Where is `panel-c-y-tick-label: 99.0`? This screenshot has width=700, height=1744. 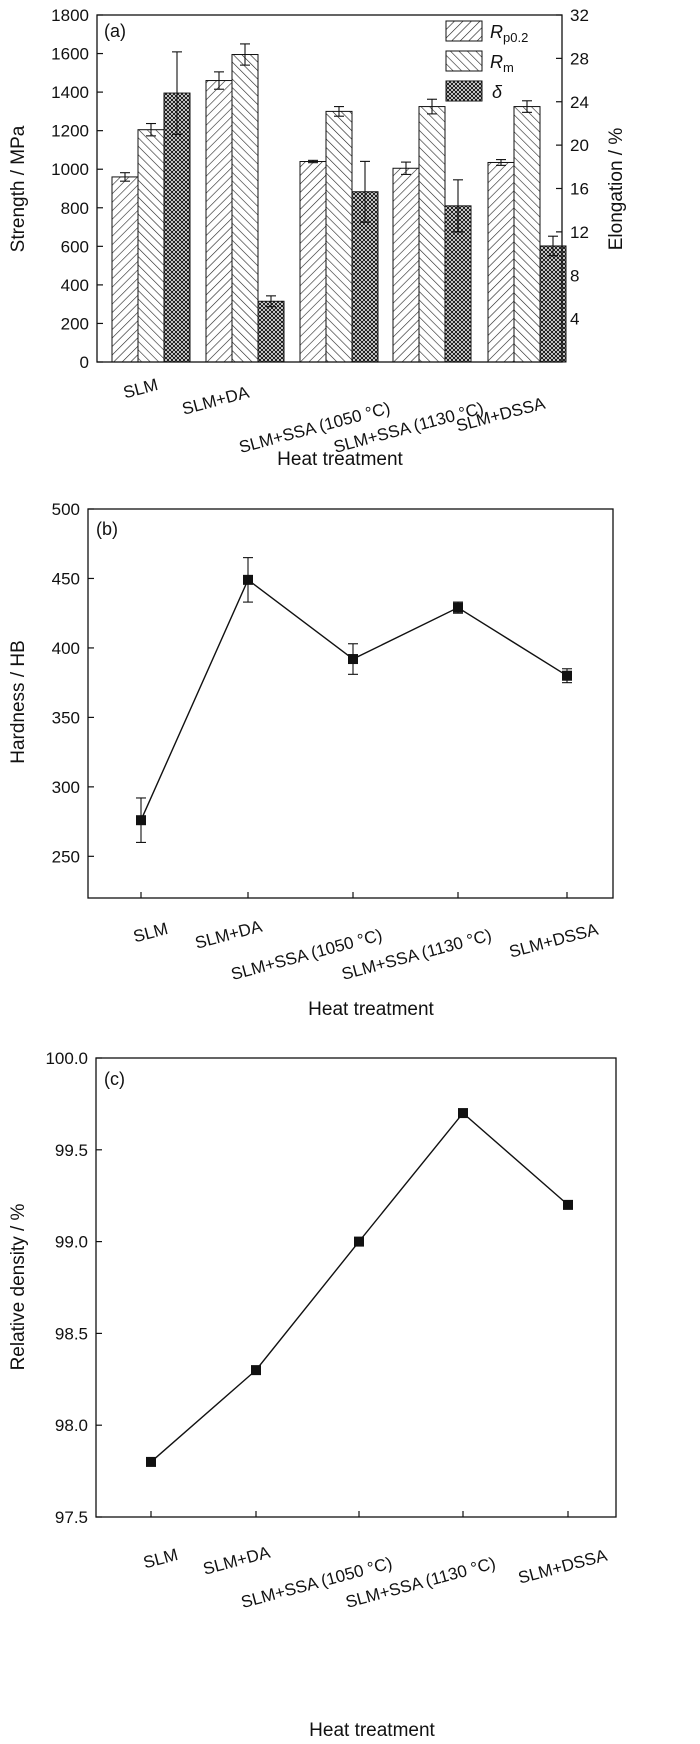
panel-c-y-tick-label: 99.0 is located at coordinates (71, 1242).